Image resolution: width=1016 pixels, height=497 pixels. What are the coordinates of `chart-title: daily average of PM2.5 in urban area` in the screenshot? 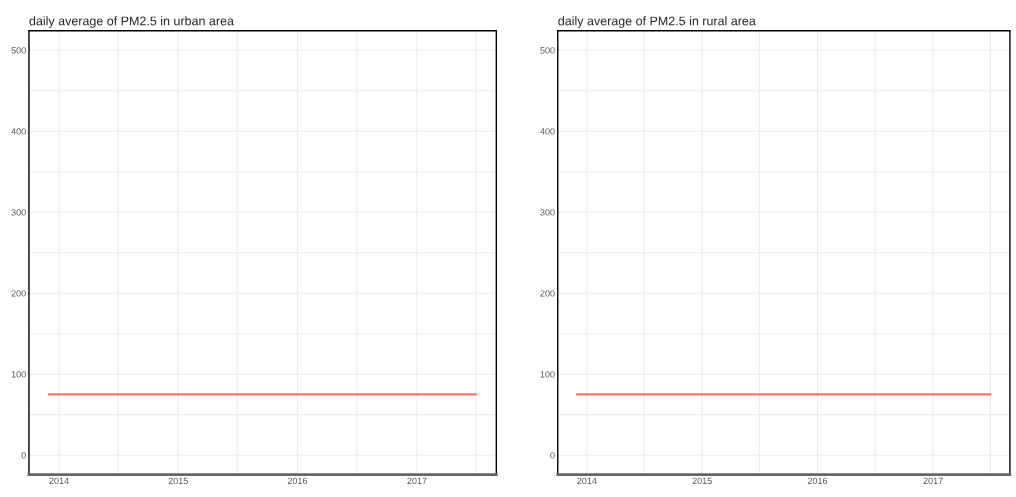 It's located at (131, 22).